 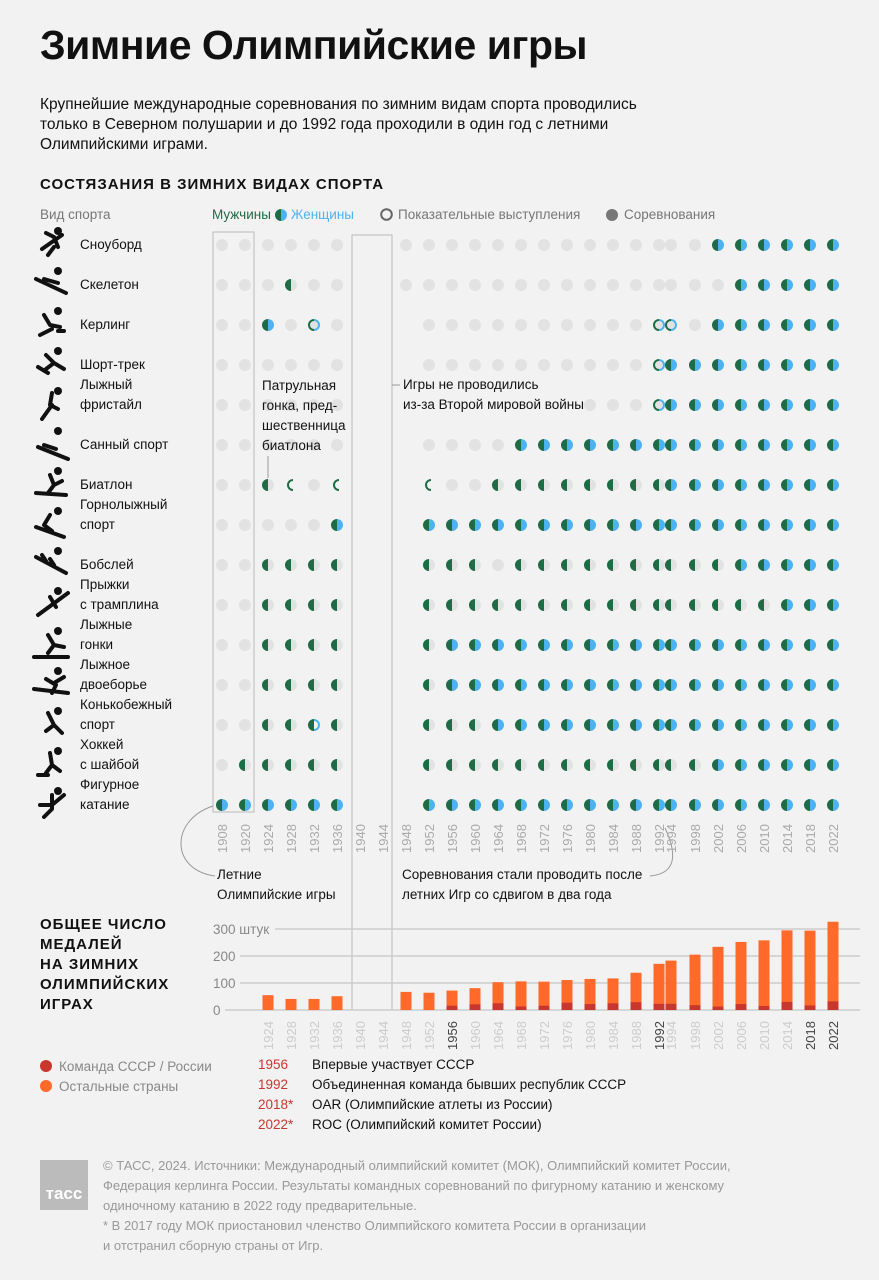 I want to click on women-ring, so click(x=673, y=325).